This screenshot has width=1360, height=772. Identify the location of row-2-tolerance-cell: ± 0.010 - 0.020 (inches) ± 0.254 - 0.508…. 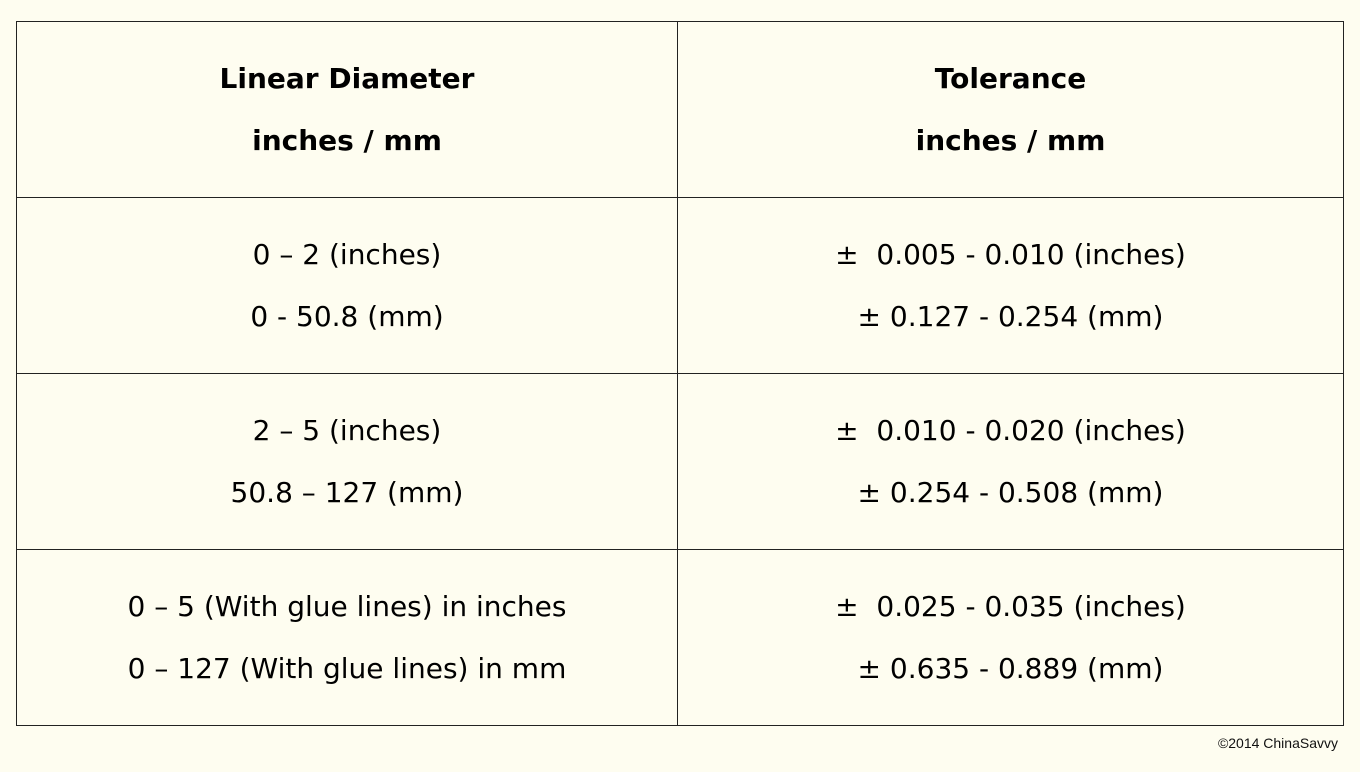
(1010, 462).